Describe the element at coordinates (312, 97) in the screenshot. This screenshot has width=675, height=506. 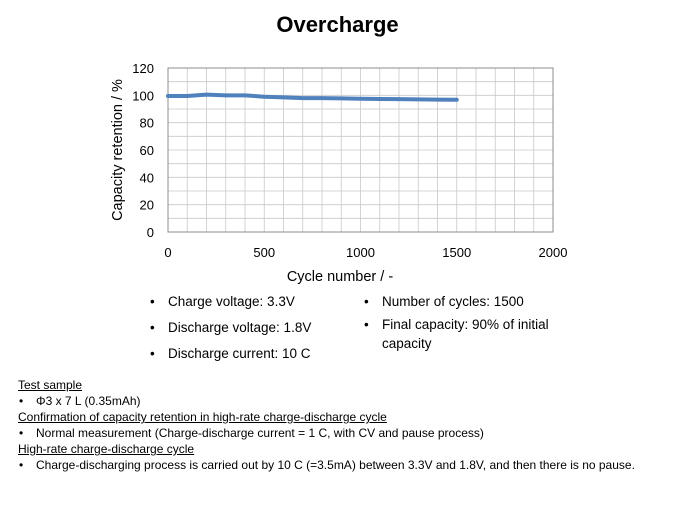
I see `series-line` at that location.